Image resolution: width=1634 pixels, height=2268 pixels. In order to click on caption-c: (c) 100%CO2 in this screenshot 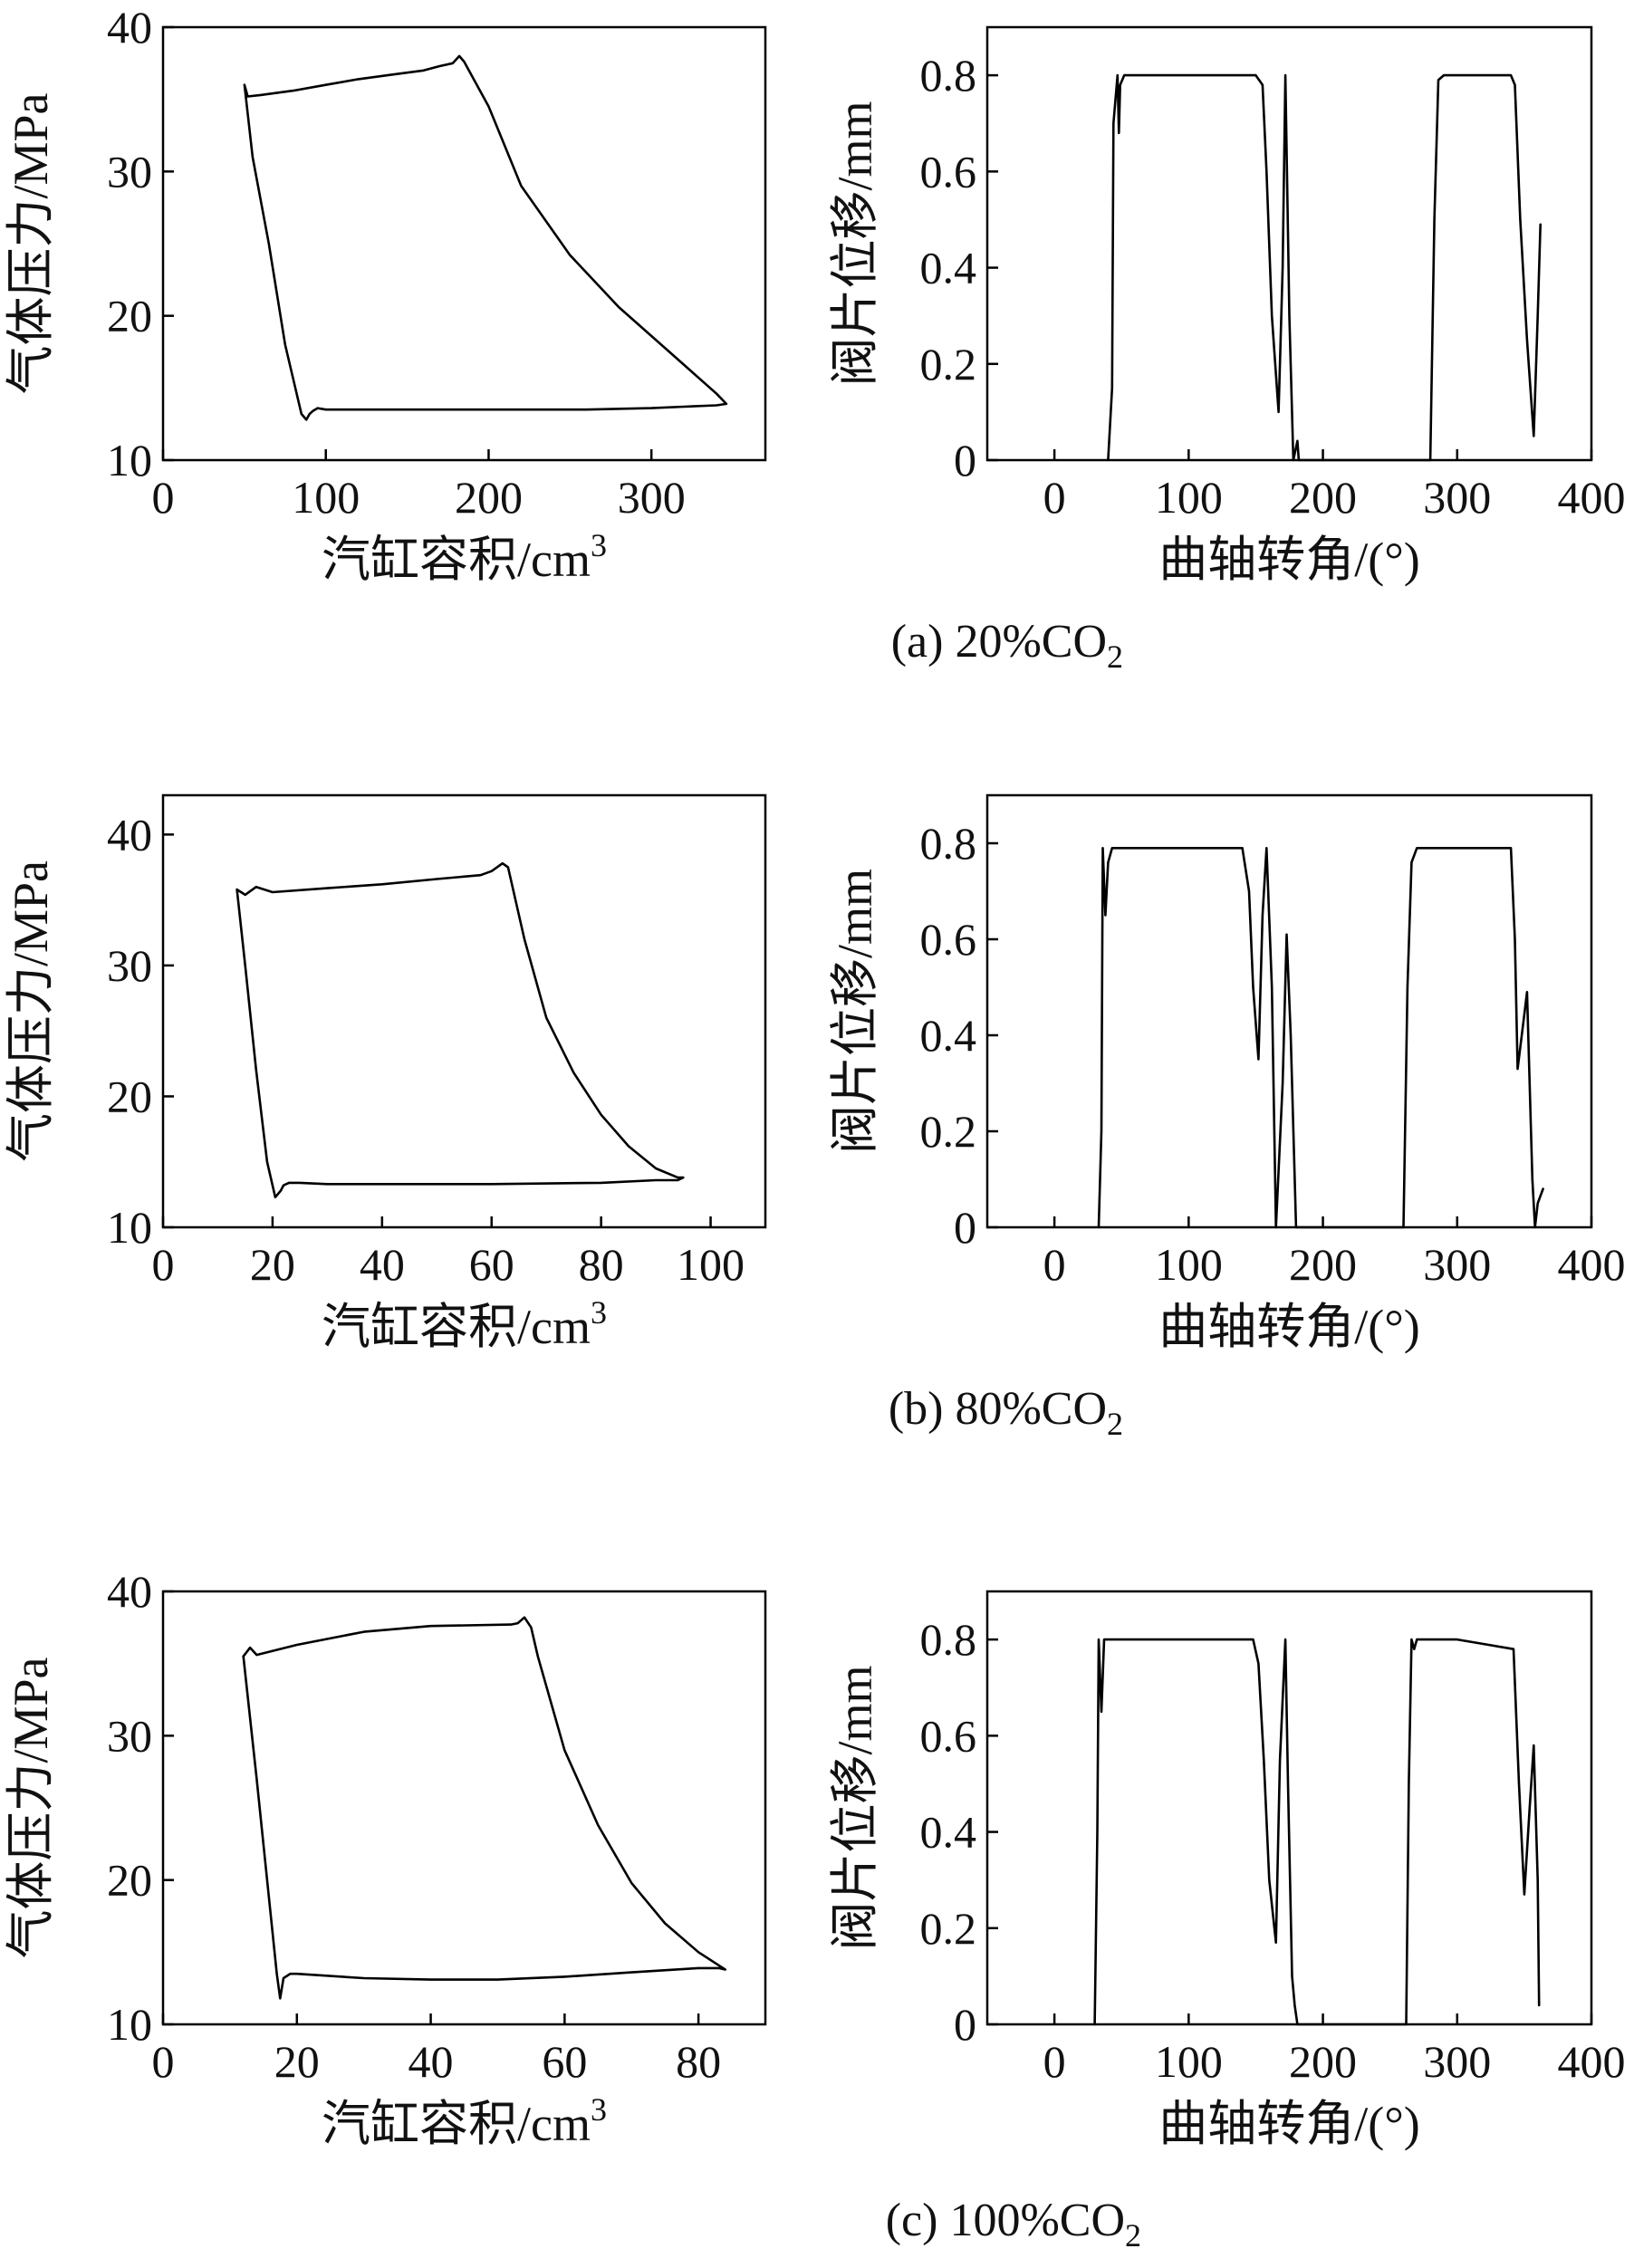, I will do `click(1013, 2224)`.